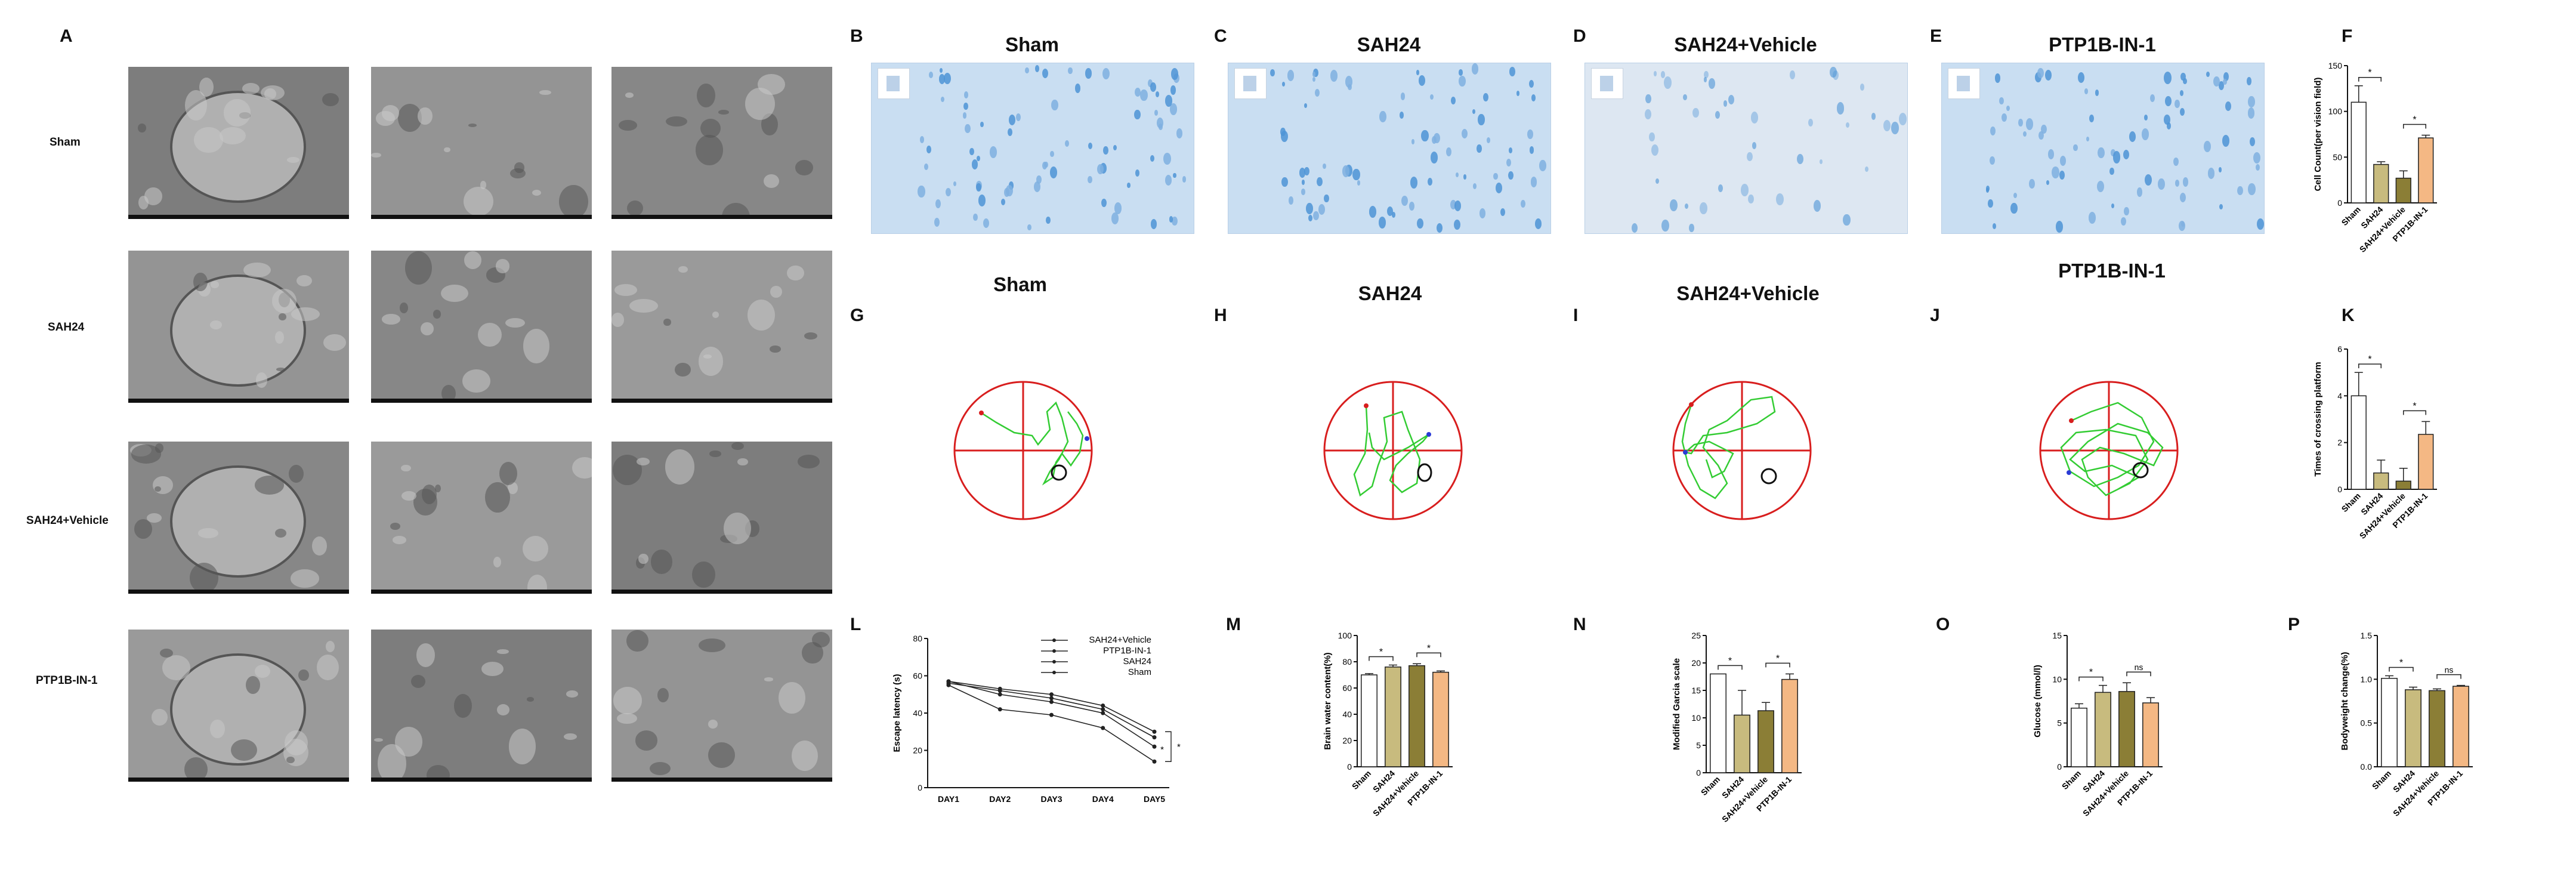  Describe the element at coordinates (1935, 315) in the screenshot. I see `panel-label-j: J` at that location.